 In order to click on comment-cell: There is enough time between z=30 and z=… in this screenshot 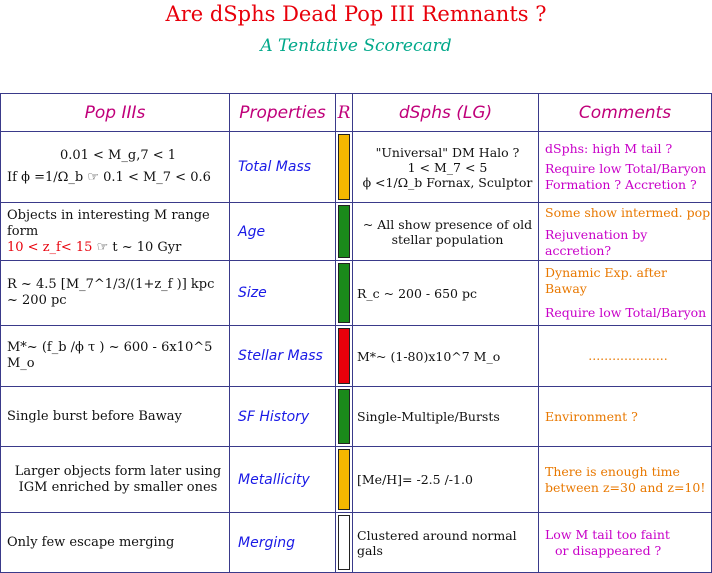, I will do `click(625, 479)`.